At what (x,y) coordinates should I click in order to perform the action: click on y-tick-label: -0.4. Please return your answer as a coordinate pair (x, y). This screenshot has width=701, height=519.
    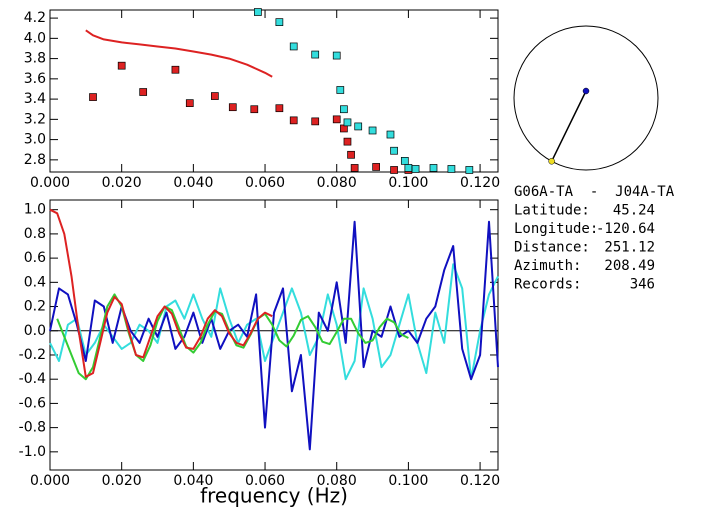
    Looking at the image, I should click on (32, 379).